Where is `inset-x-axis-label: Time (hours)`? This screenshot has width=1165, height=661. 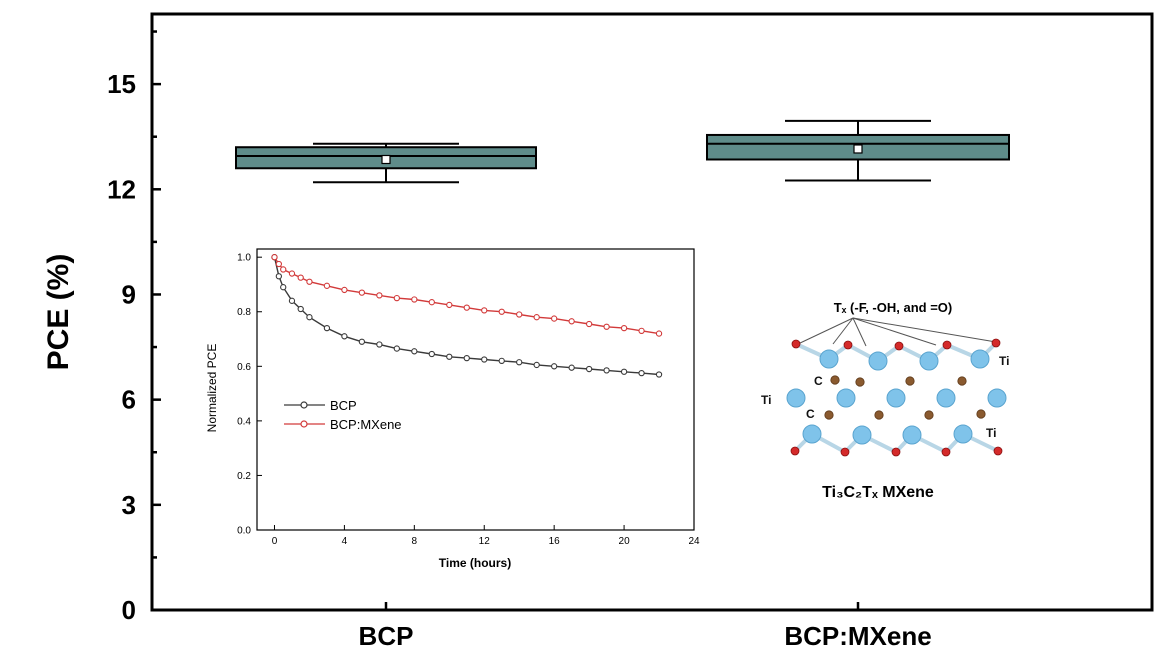
inset-x-axis-label: Time (hours) is located at coordinates (475, 563).